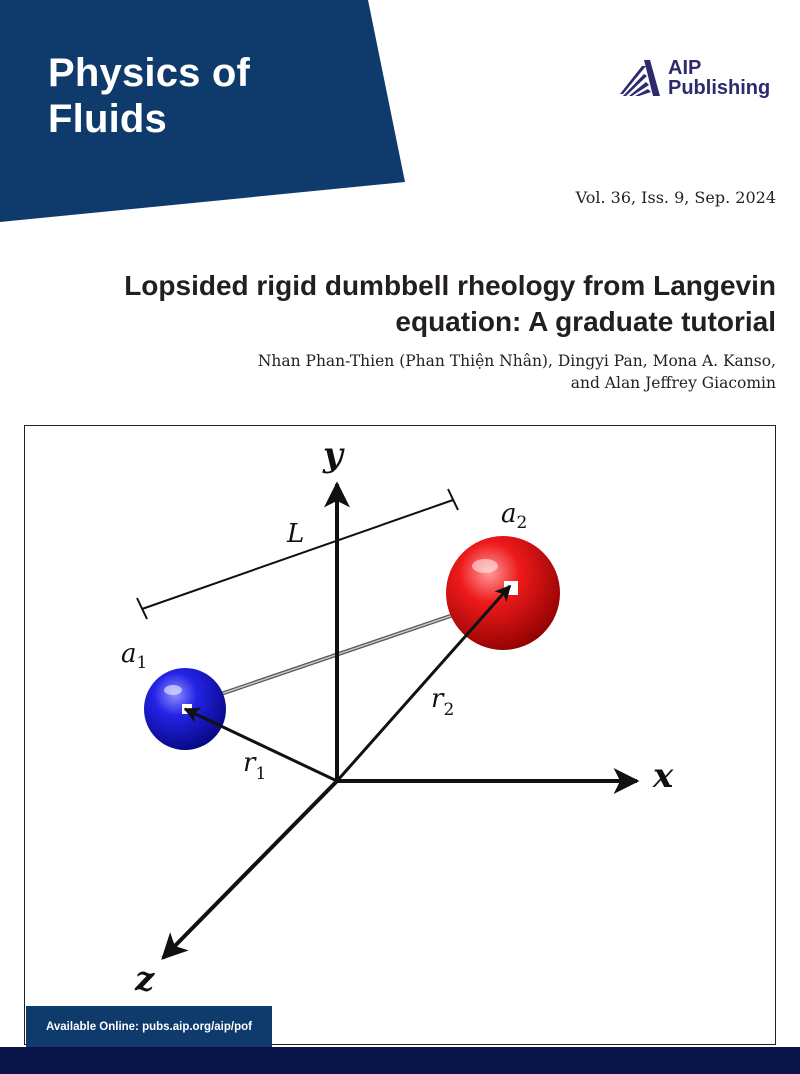 This screenshot has width=800, height=1074. What do you see at coordinates (260, 745) in the screenshot?
I see `vector-r1` at bounding box center [260, 745].